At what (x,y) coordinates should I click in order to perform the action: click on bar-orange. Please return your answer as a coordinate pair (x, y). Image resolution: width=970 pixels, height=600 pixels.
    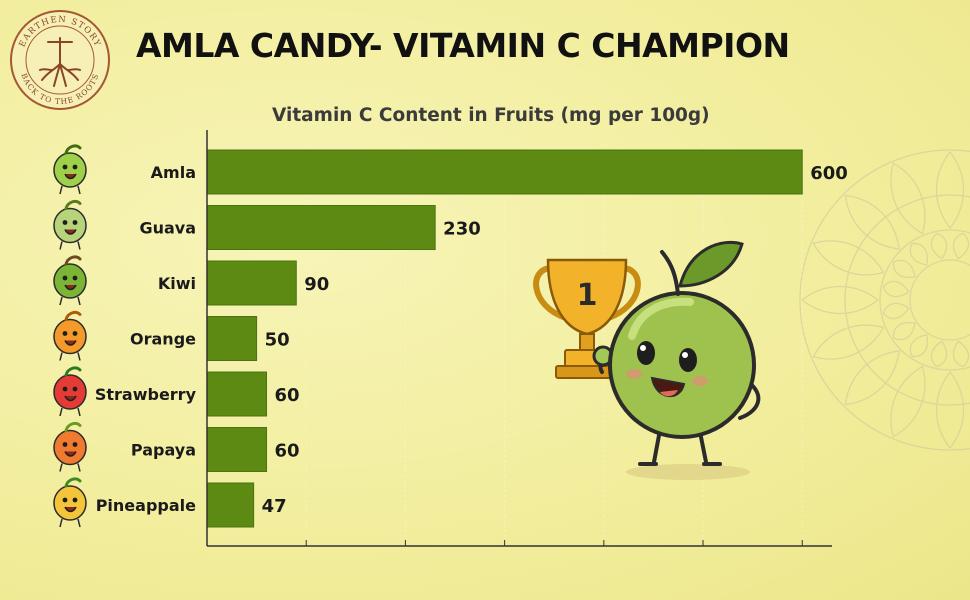
    Looking at the image, I should click on (232, 338).